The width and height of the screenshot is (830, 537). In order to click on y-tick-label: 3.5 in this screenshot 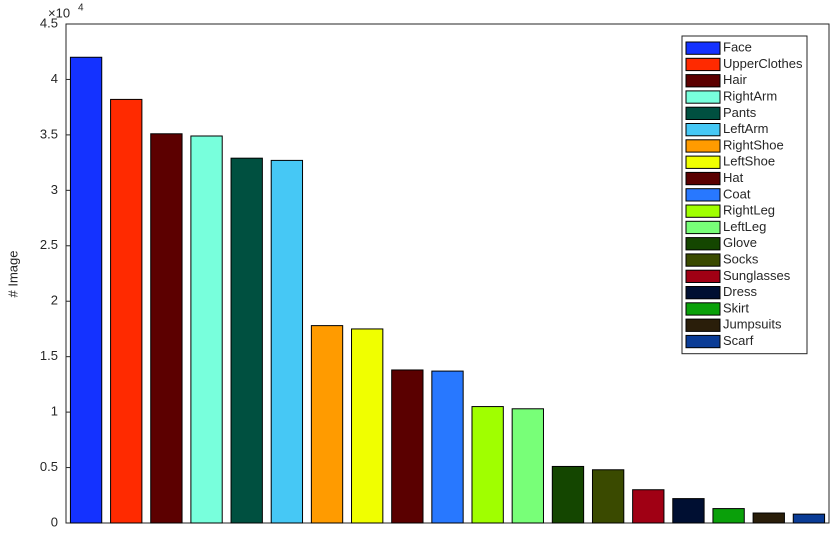, I will do `click(49, 133)`.